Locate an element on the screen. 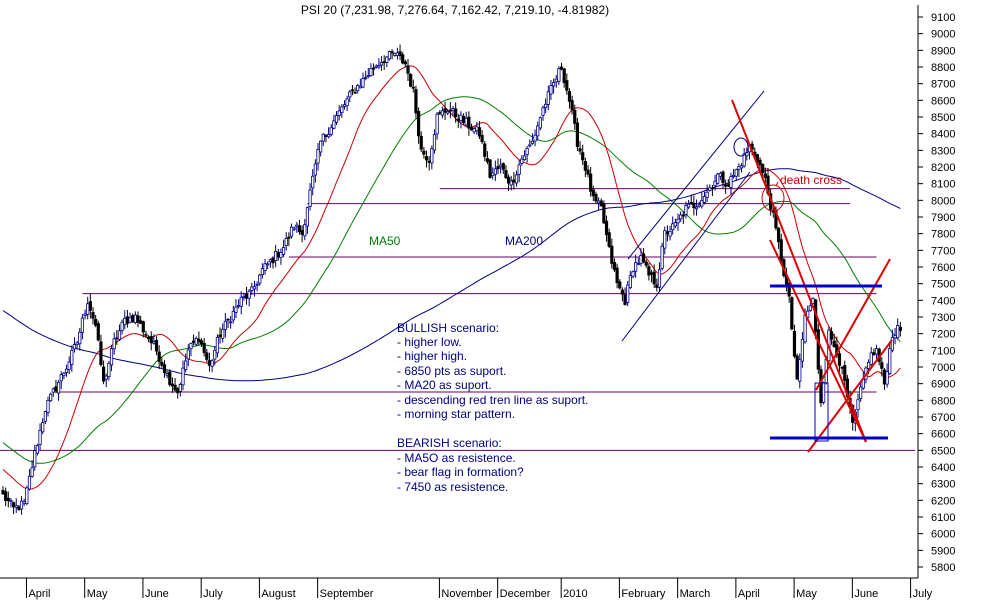 Image resolution: width=992 pixels, height=611 pixels. red-channel-lower is located at coordinates (850, 396).